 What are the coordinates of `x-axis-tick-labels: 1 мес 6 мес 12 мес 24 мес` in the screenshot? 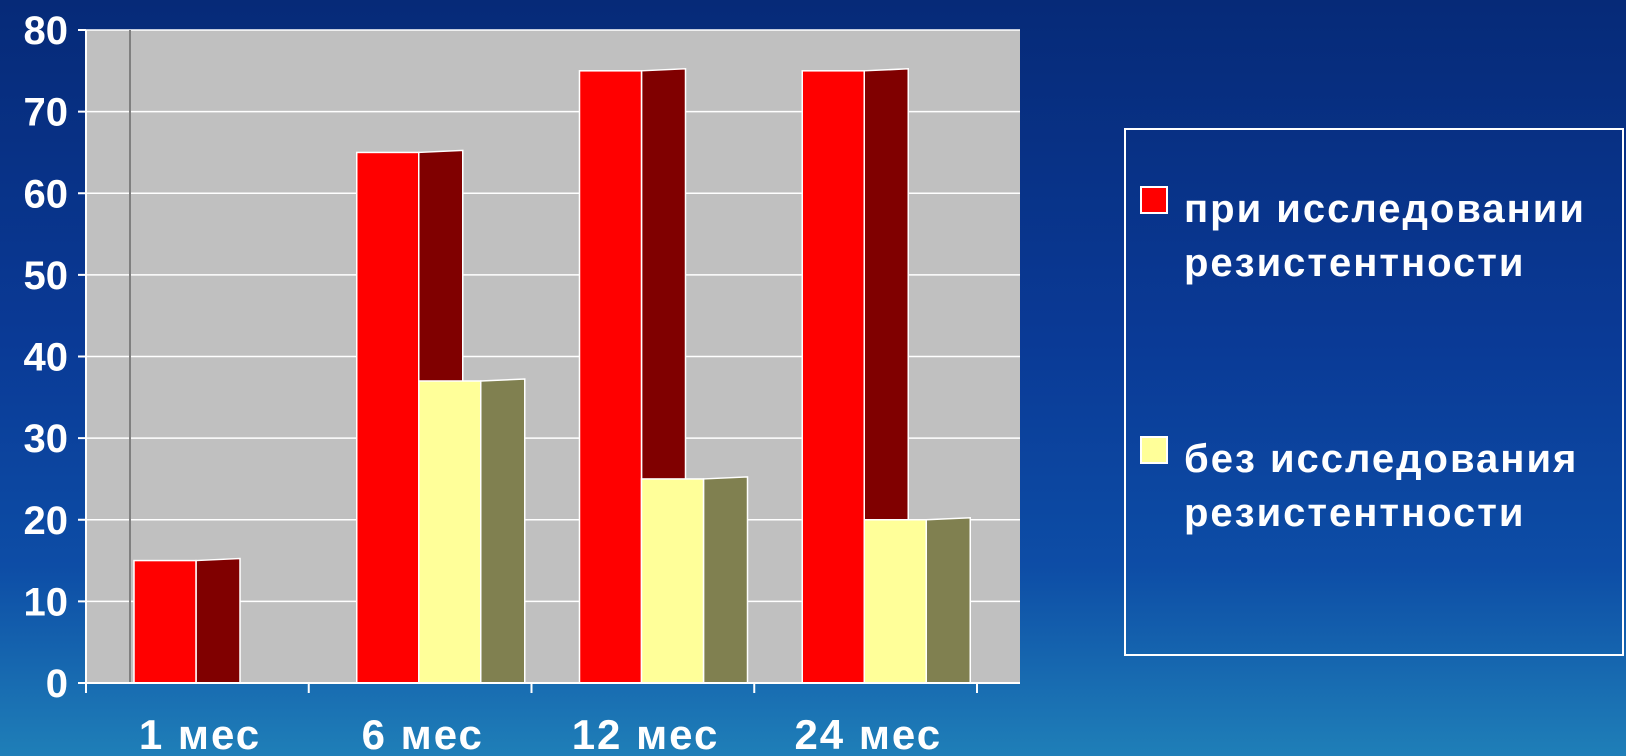 It's located at (540, 733).